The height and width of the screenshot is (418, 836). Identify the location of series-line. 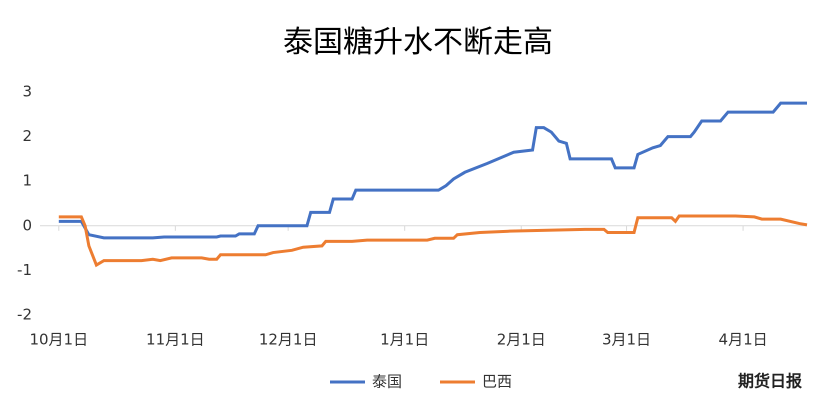
(433, 241).